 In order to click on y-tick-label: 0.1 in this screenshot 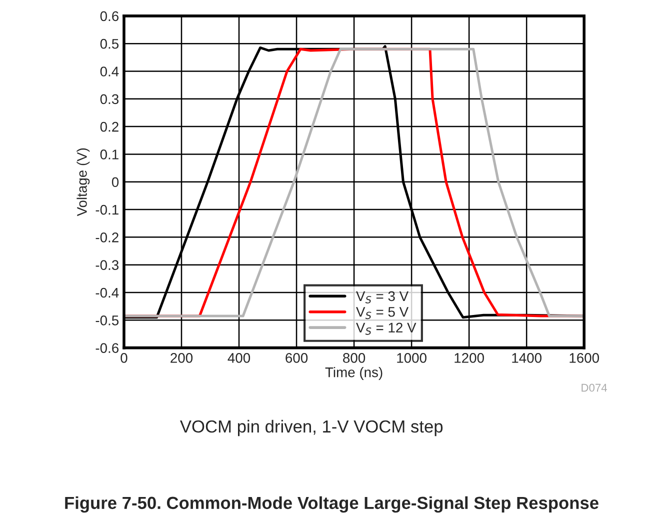, I will do `click(109, 155)`.